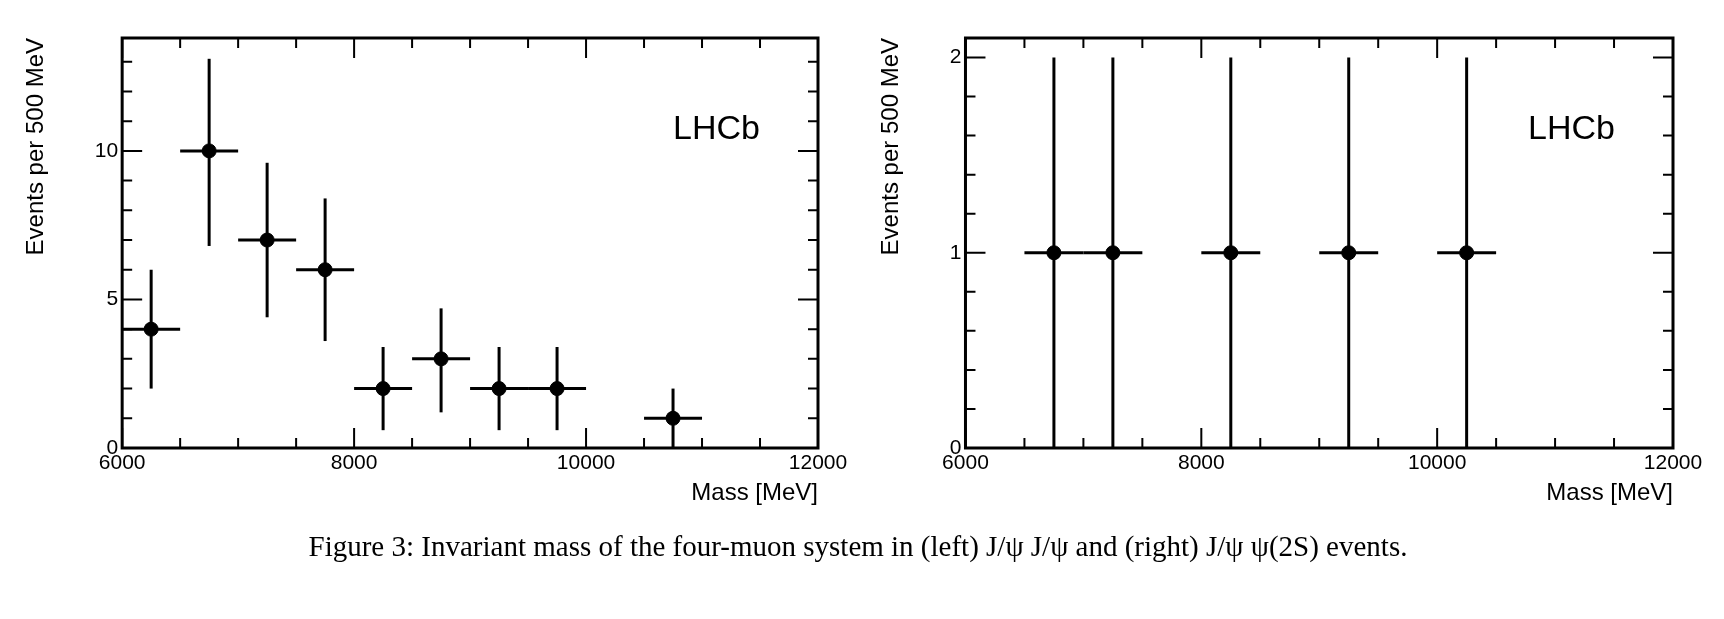 This screenshot has height=619, width=1724. What do you see at coordinates (858, 546) in the screenshot?
I see `caption: Figure 3: Invariant mass of the four-muon system in (left) J/ψ J/ψ and (right) J/ψ ψ(2S) events.` at bounding box center [858, 546].